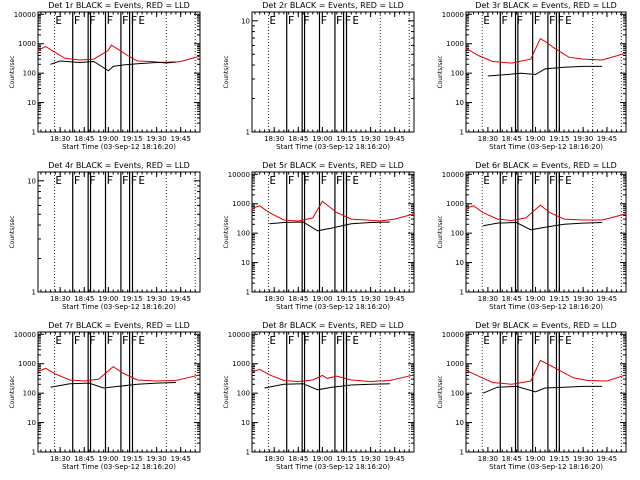 The height and width of the screenshot is (480, 640). What do you see at coordinates (546, 325) in the screenshot?
I see `panel-title: Det 9r BLACK = Events, RED = LLD` at bounding box center [546, 325].